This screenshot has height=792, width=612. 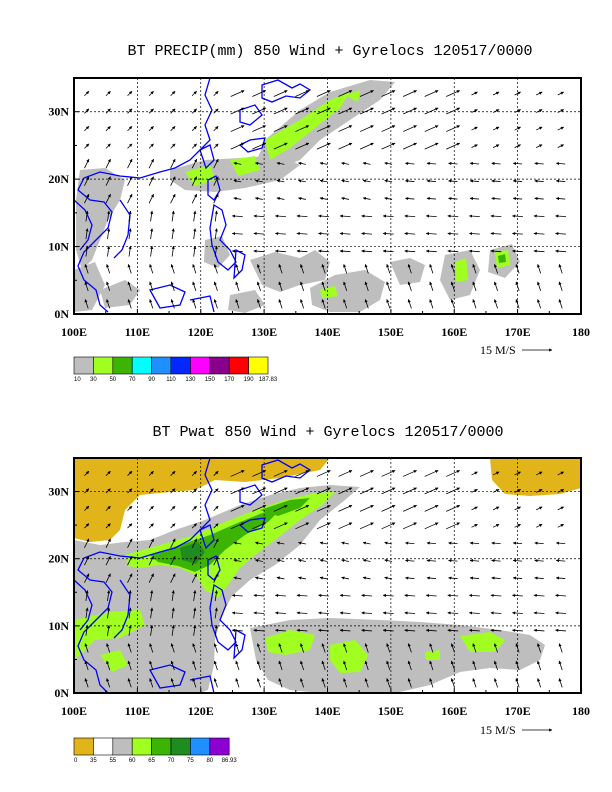 What do you see at coordinates (581, 711) in the screenshot?
I see `x-tick-label: 180` at bounding box center [581, 711].